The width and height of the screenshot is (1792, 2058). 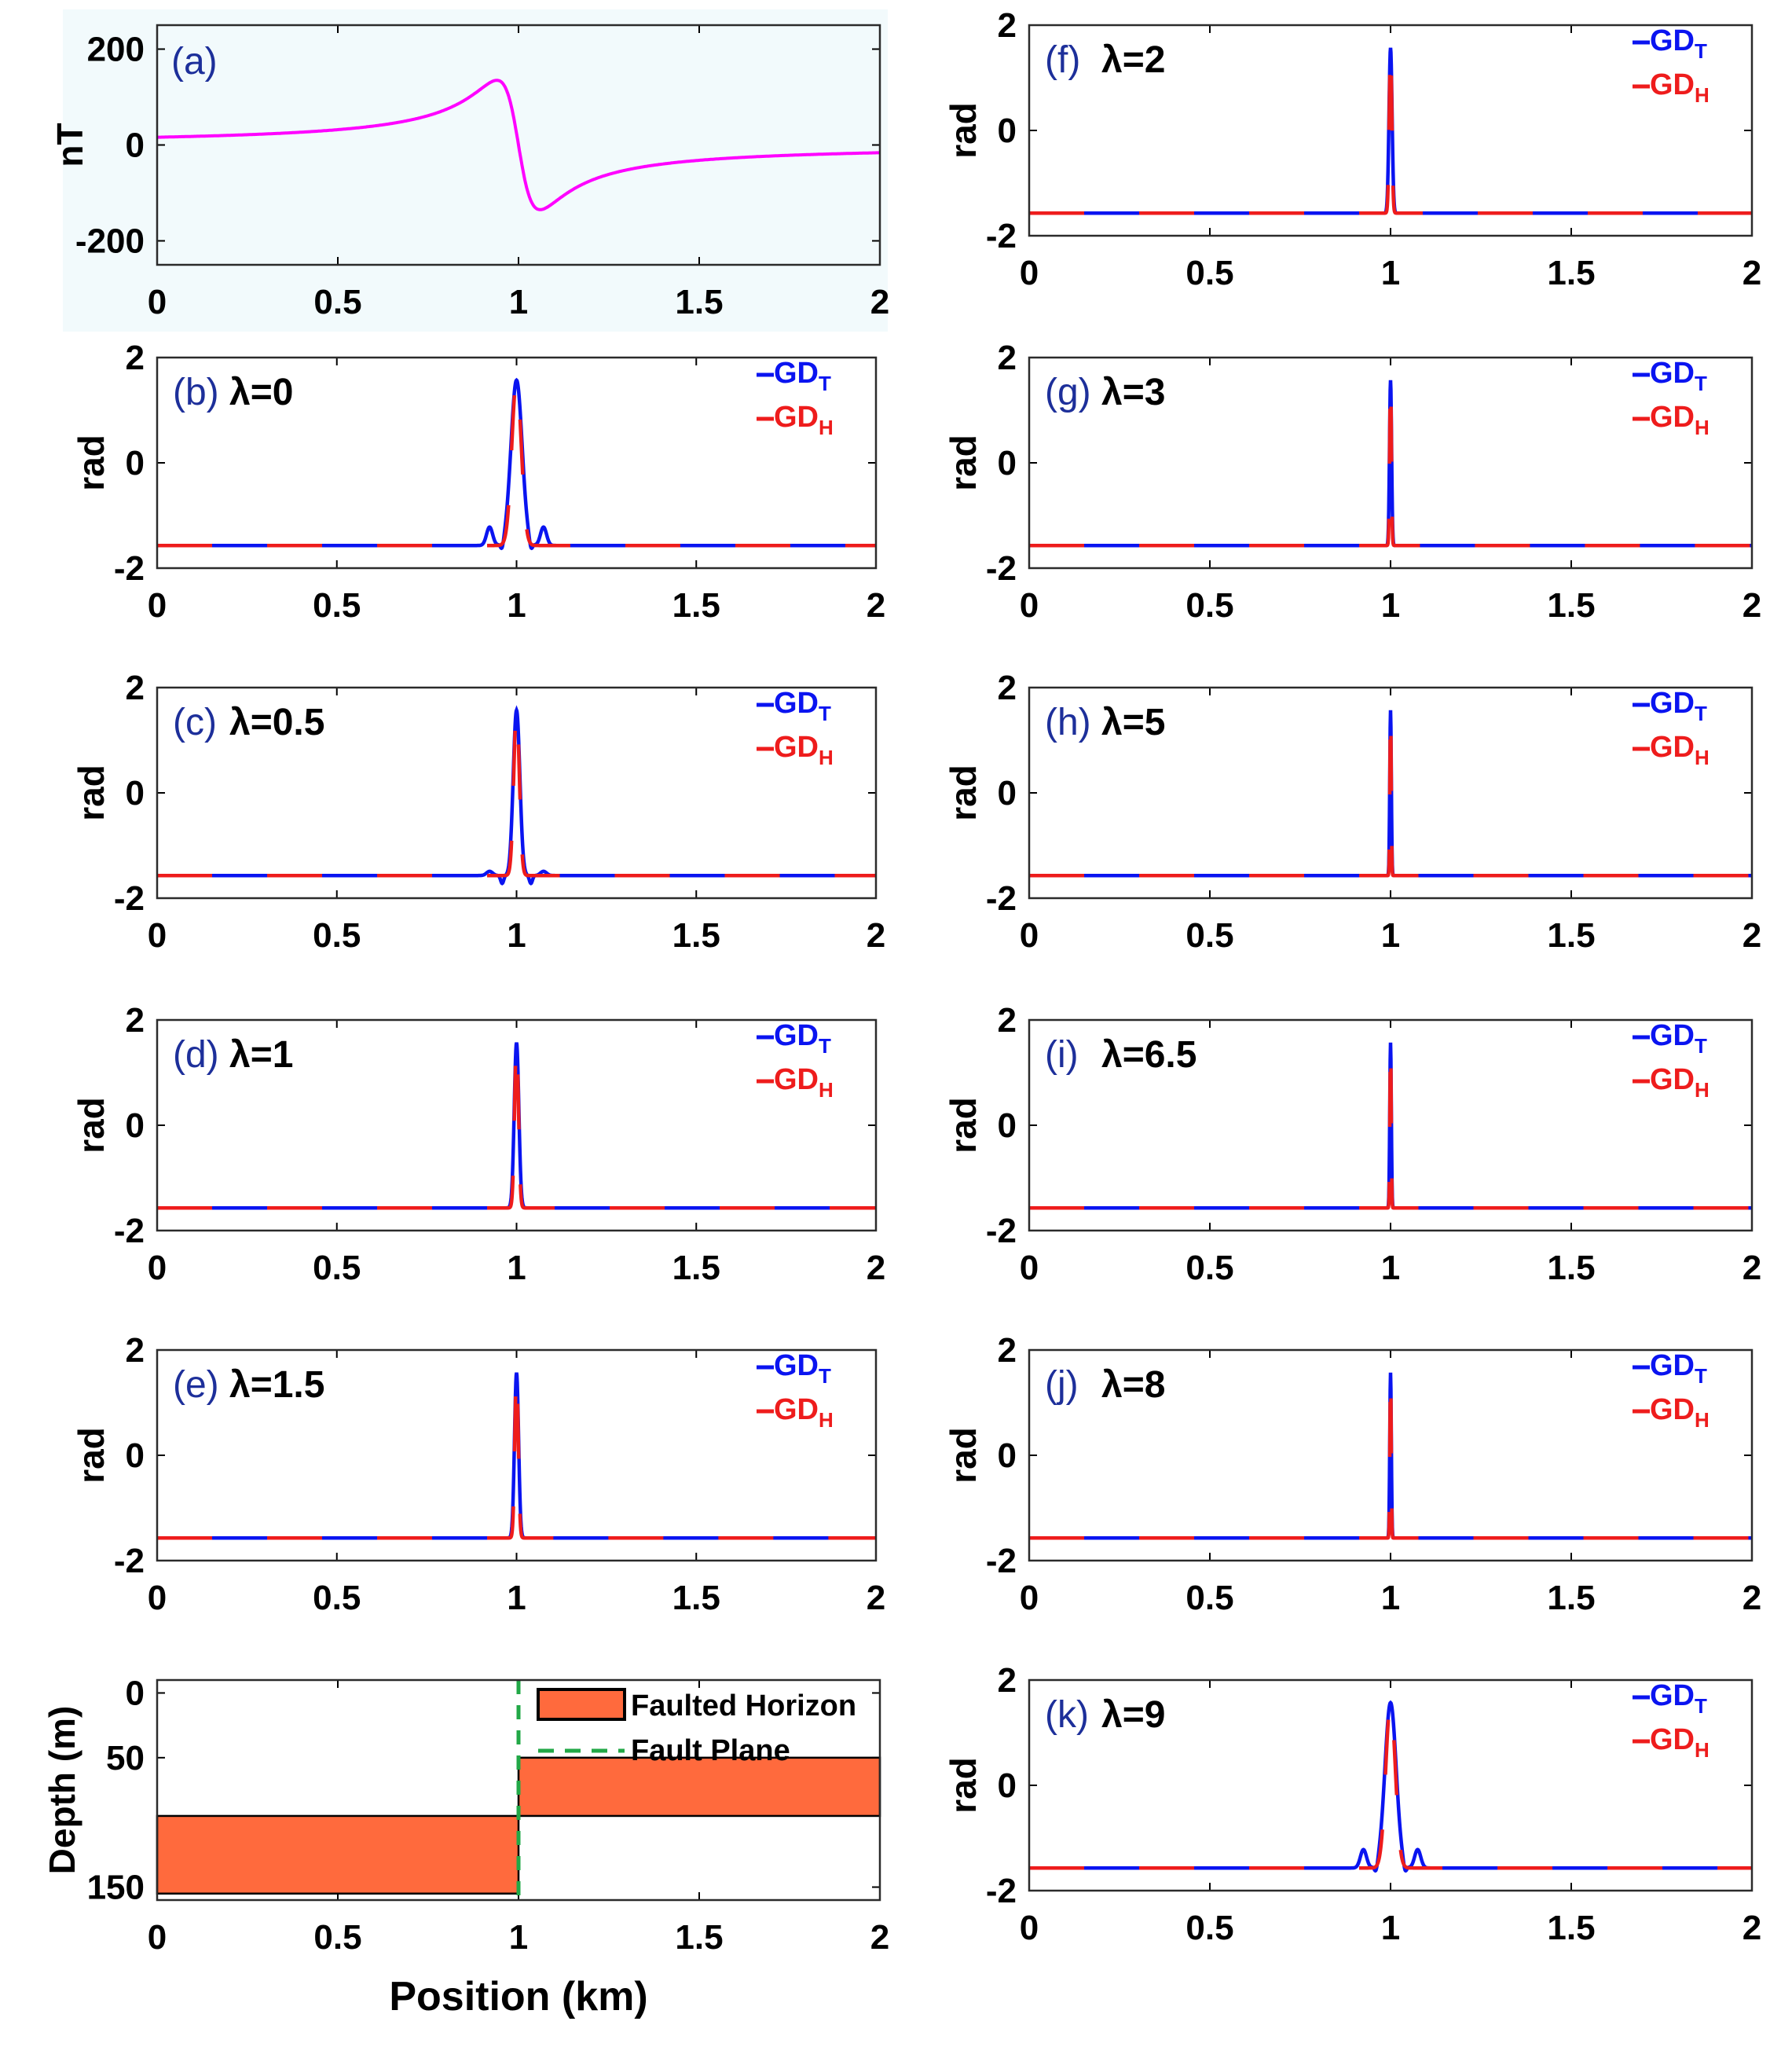 What do you see at coordinates (196, 1385) in the screenshot?
I see `panel-label: (e)` at bounding box center [196, 1385].